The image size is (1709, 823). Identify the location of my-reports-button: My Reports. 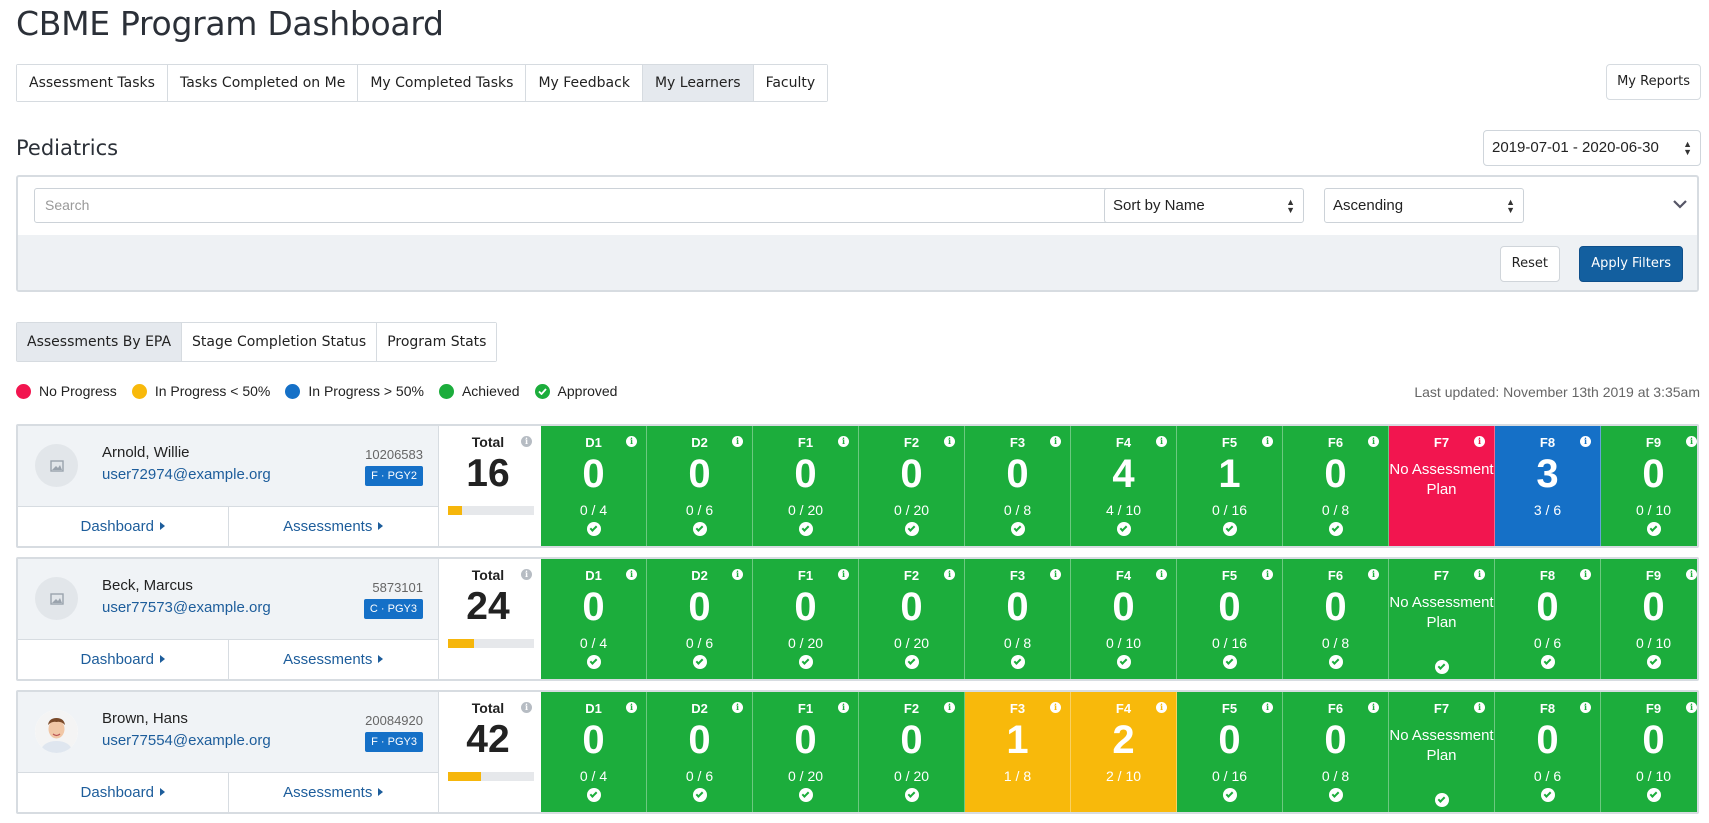
(1653, 82).